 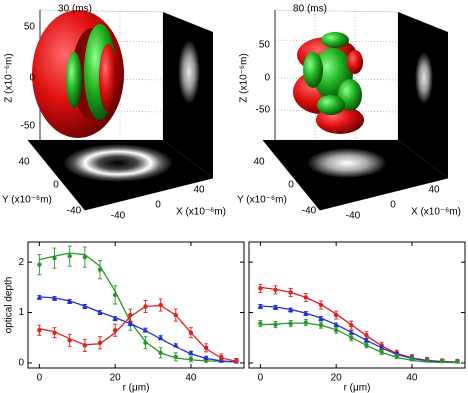 What do you see at coordinates (27, 200) in the screenshot?
I see `y-axis-label: Y (x10⁻⁶m)` at bounding box center [27, 200].